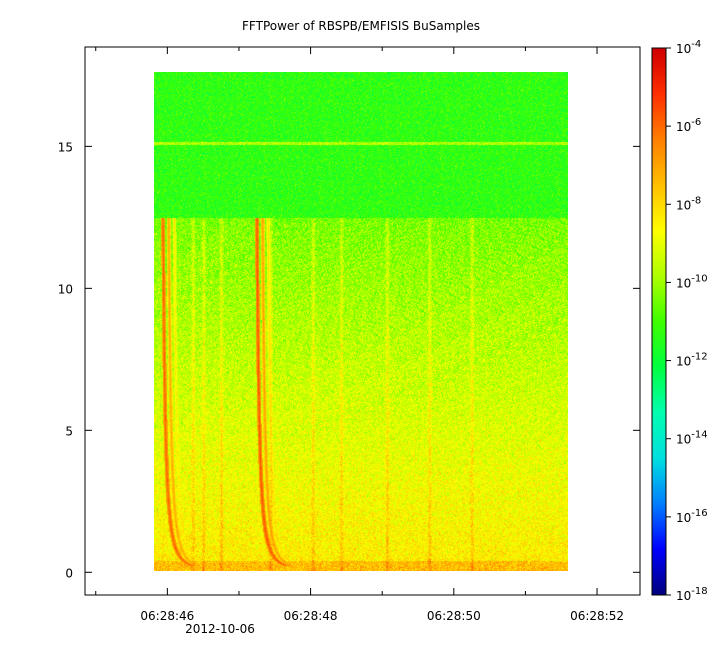  I want to click on colorbar-tick-label: 10⁻¹⁶, so click(692, 516).